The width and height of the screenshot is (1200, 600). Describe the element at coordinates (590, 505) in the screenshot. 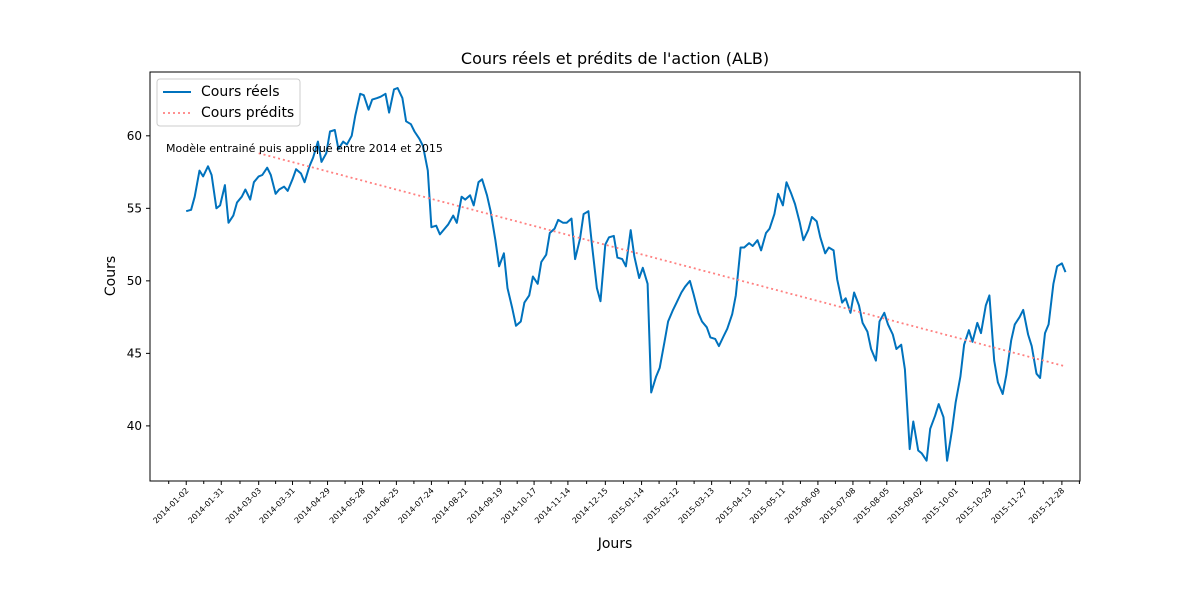

I see `x-tick-label: 2014-12-15` at that location.